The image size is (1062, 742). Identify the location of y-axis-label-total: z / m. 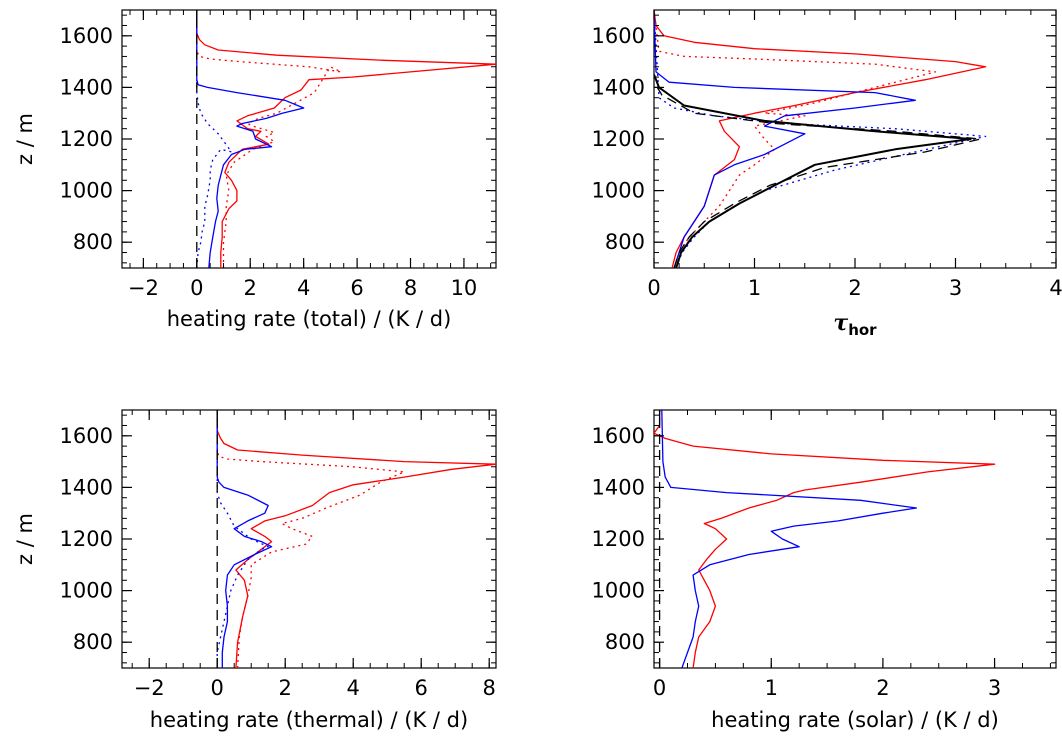
(25, 139).